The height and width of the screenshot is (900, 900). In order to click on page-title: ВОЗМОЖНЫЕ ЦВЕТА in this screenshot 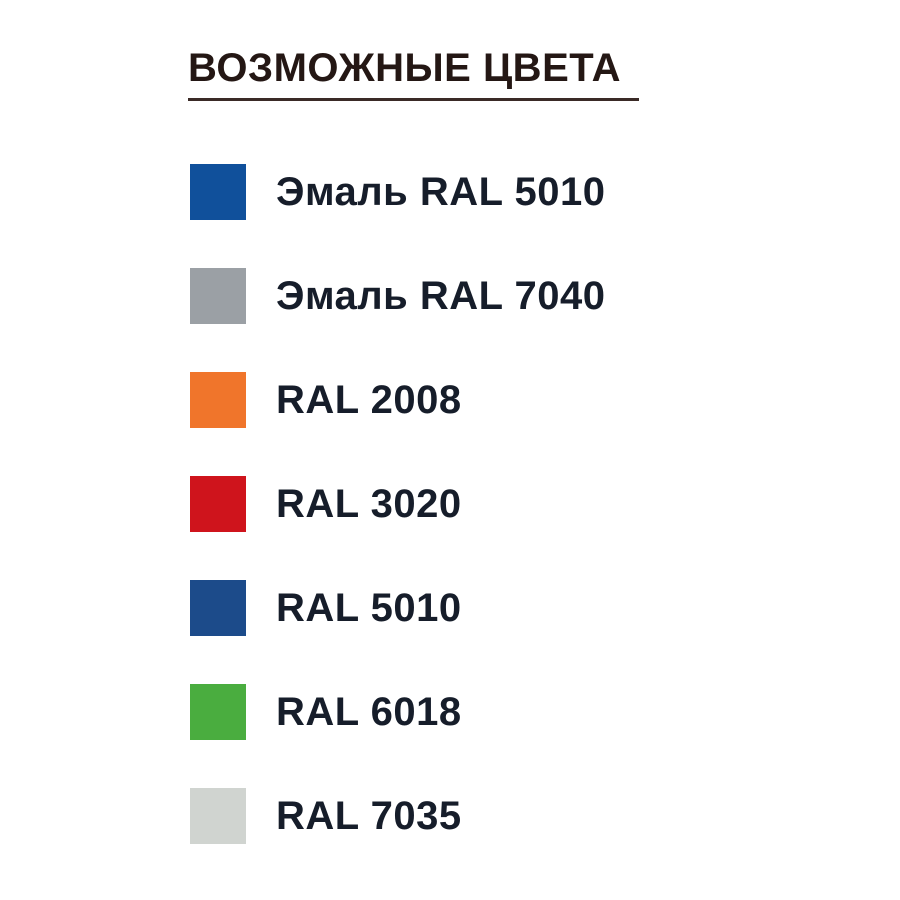, I will do `click(414, 72)`.